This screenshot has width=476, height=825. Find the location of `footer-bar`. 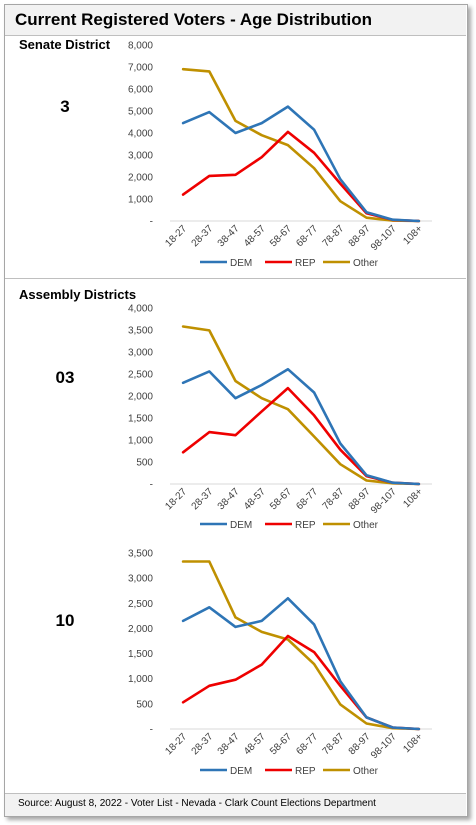

footer-bar is located at coordinates (235, 804).